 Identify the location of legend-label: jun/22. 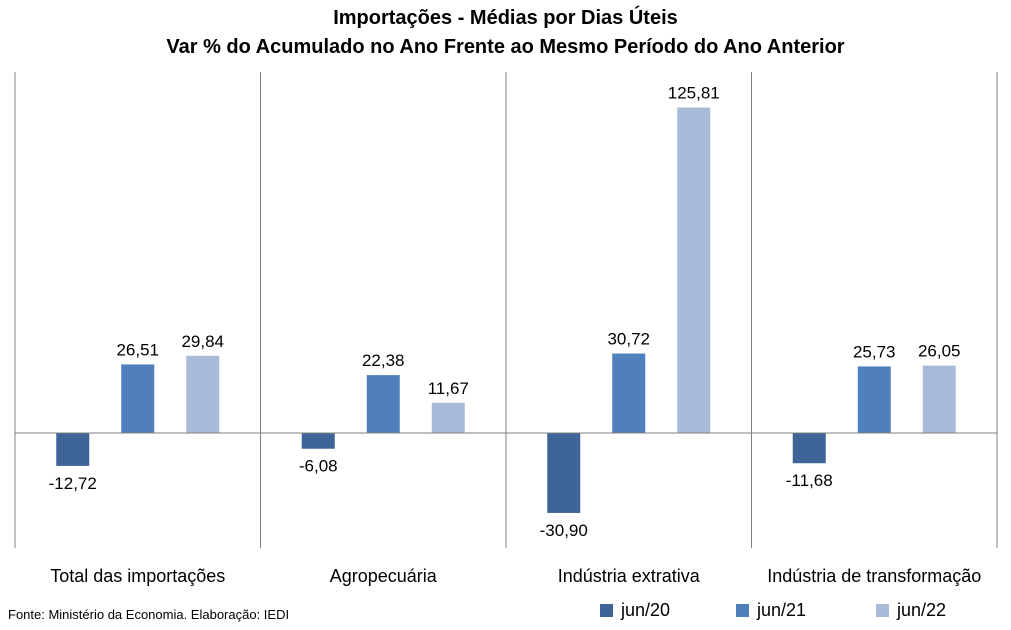
(922, 610).